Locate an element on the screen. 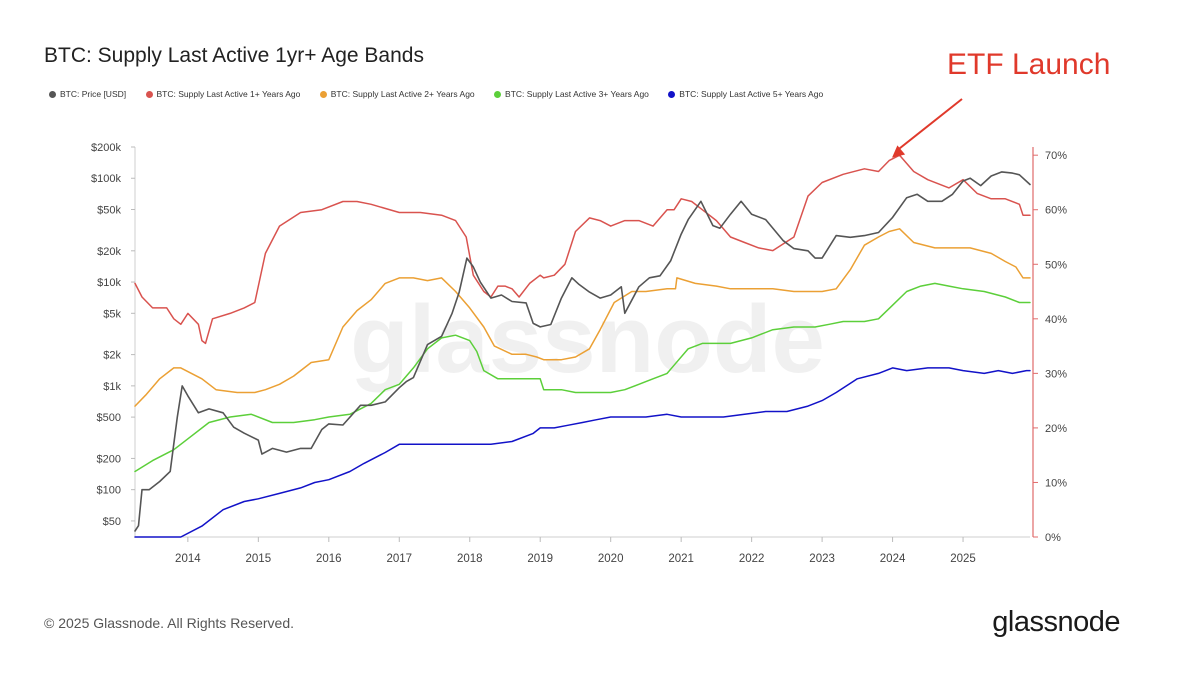  y-left-tick-label: $5k is located at coordinates (112, 314).